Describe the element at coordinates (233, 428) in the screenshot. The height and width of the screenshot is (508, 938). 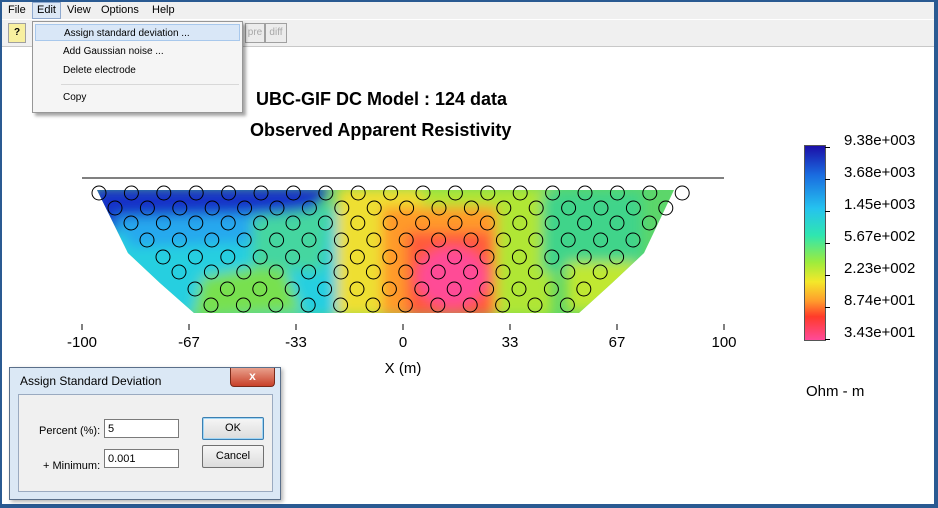
I see `ok-button: OK` at that location.